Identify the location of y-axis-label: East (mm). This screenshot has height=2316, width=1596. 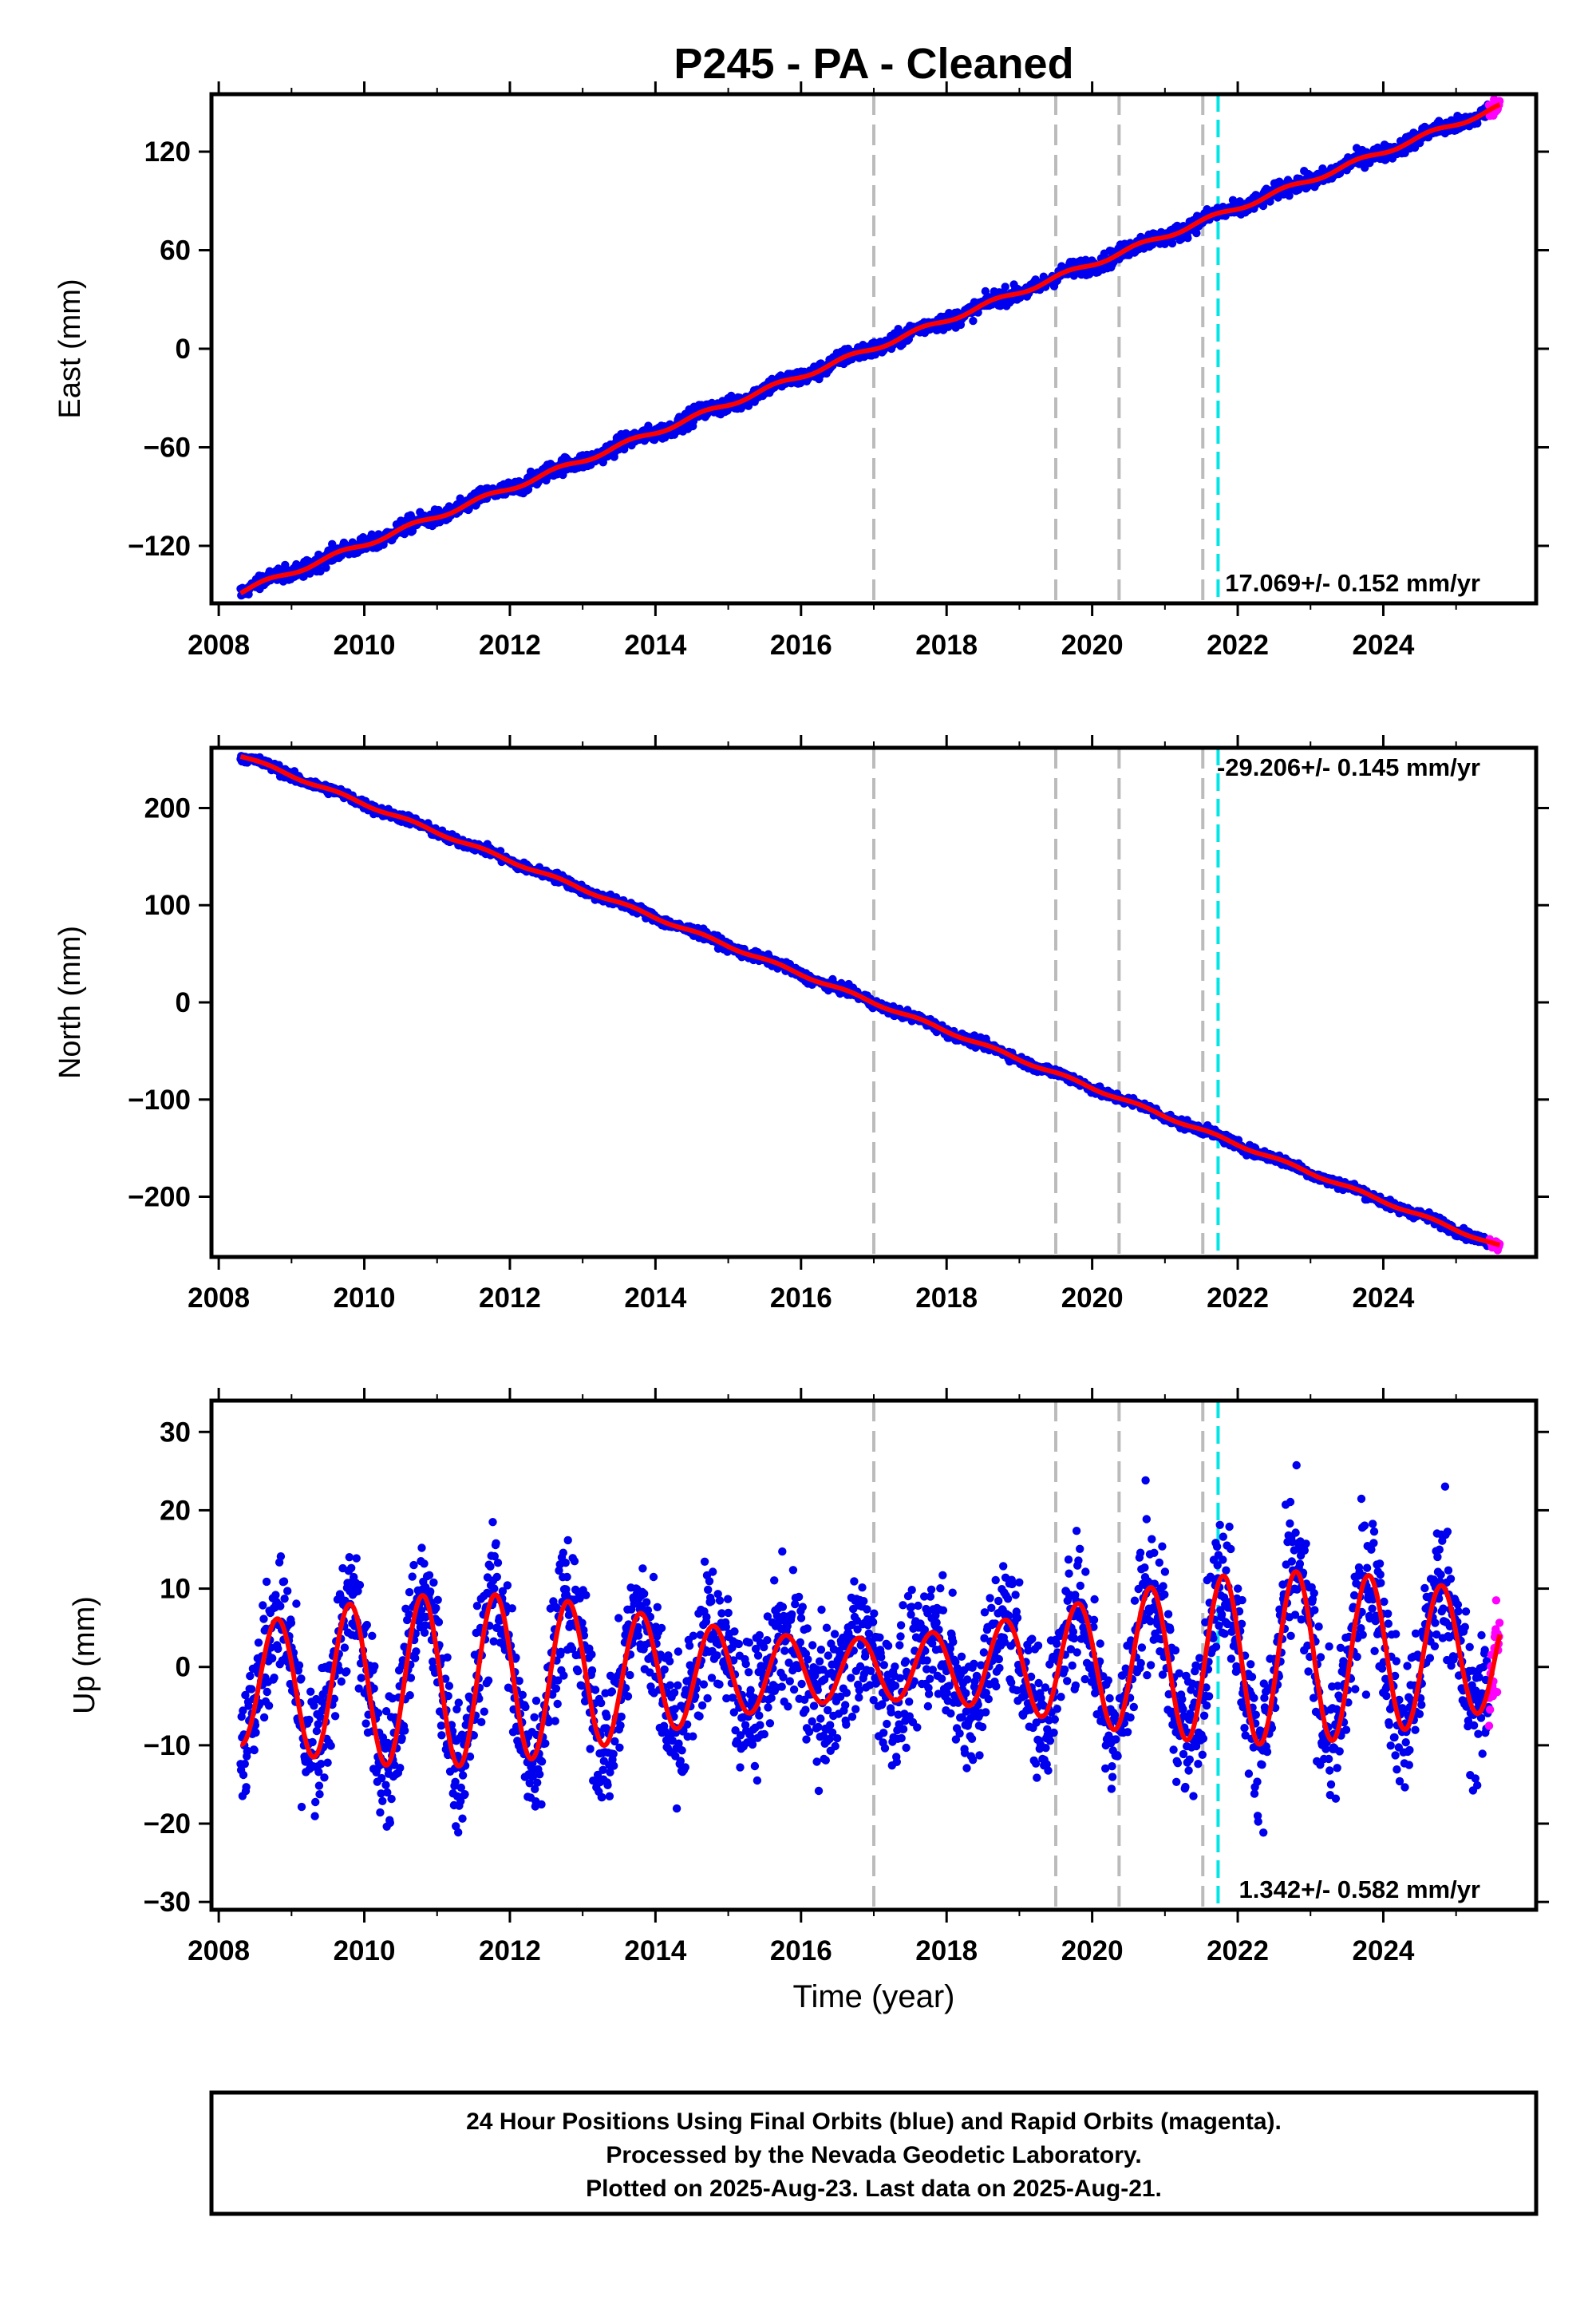
(70, 348).